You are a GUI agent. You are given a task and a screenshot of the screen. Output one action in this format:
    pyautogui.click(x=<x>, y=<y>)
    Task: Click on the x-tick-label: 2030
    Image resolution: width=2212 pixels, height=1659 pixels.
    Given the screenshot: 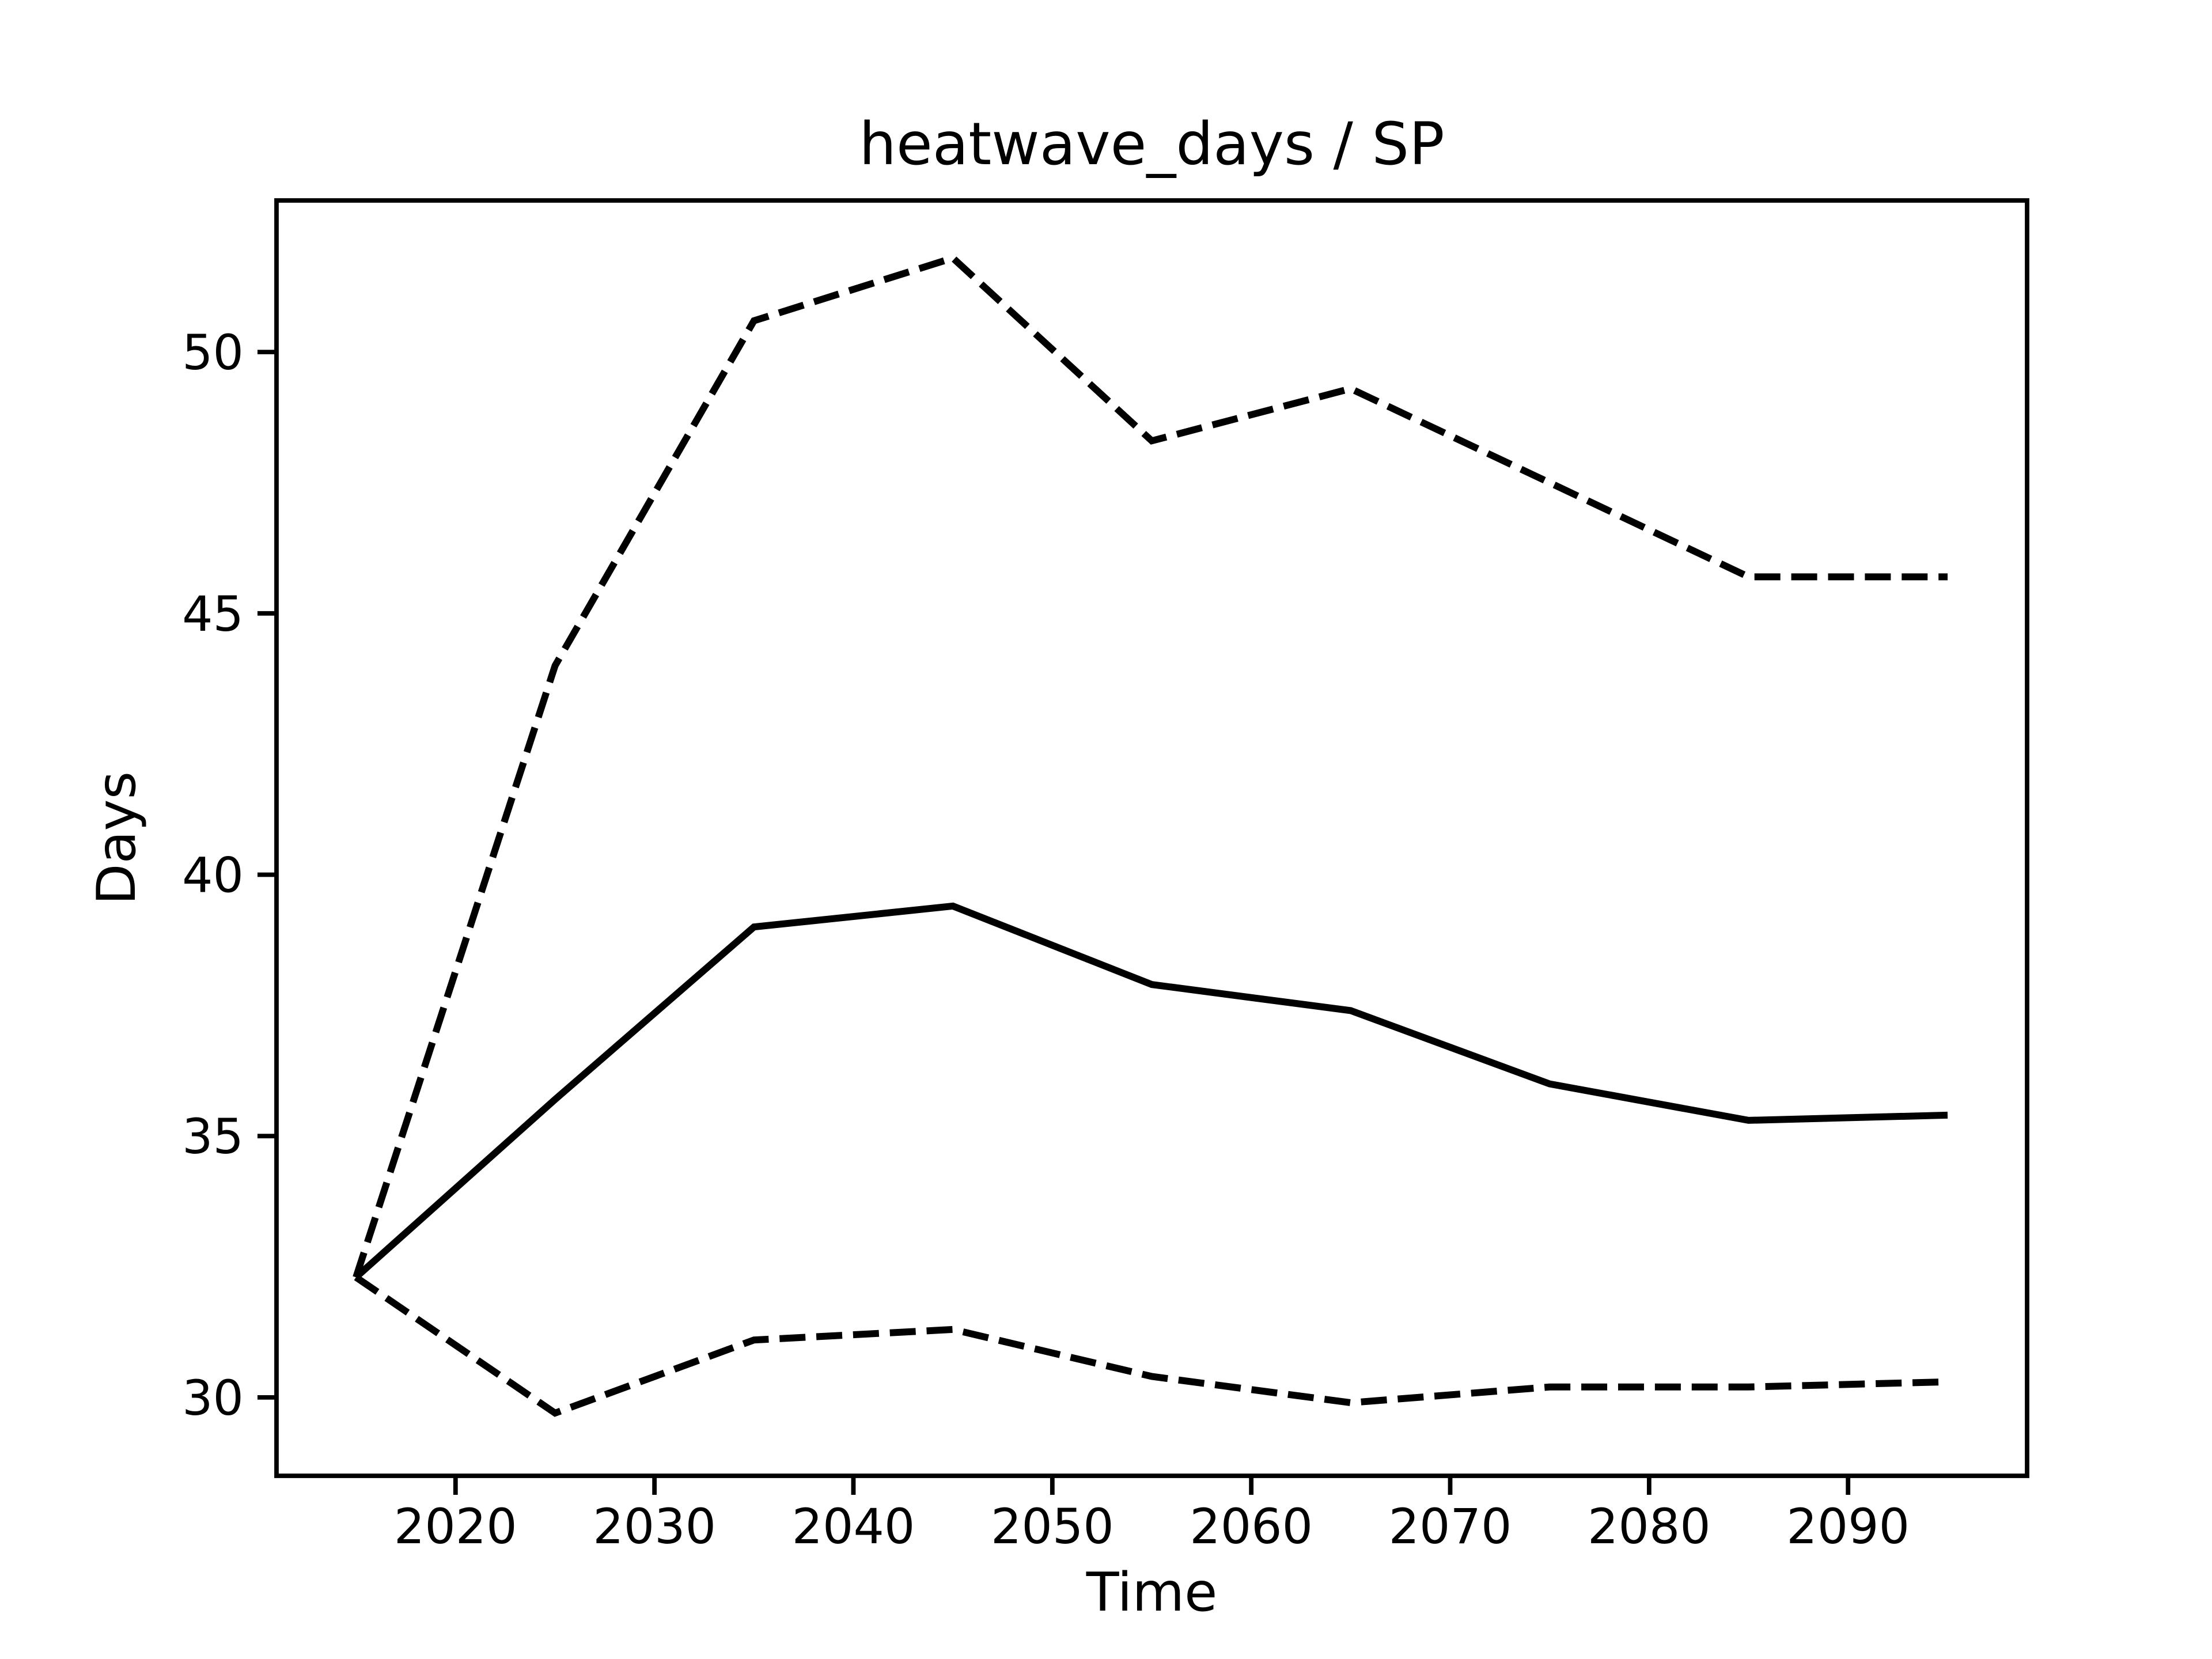 What is the action you would take?
    pyautogui.click(x=654, y=1526)
    